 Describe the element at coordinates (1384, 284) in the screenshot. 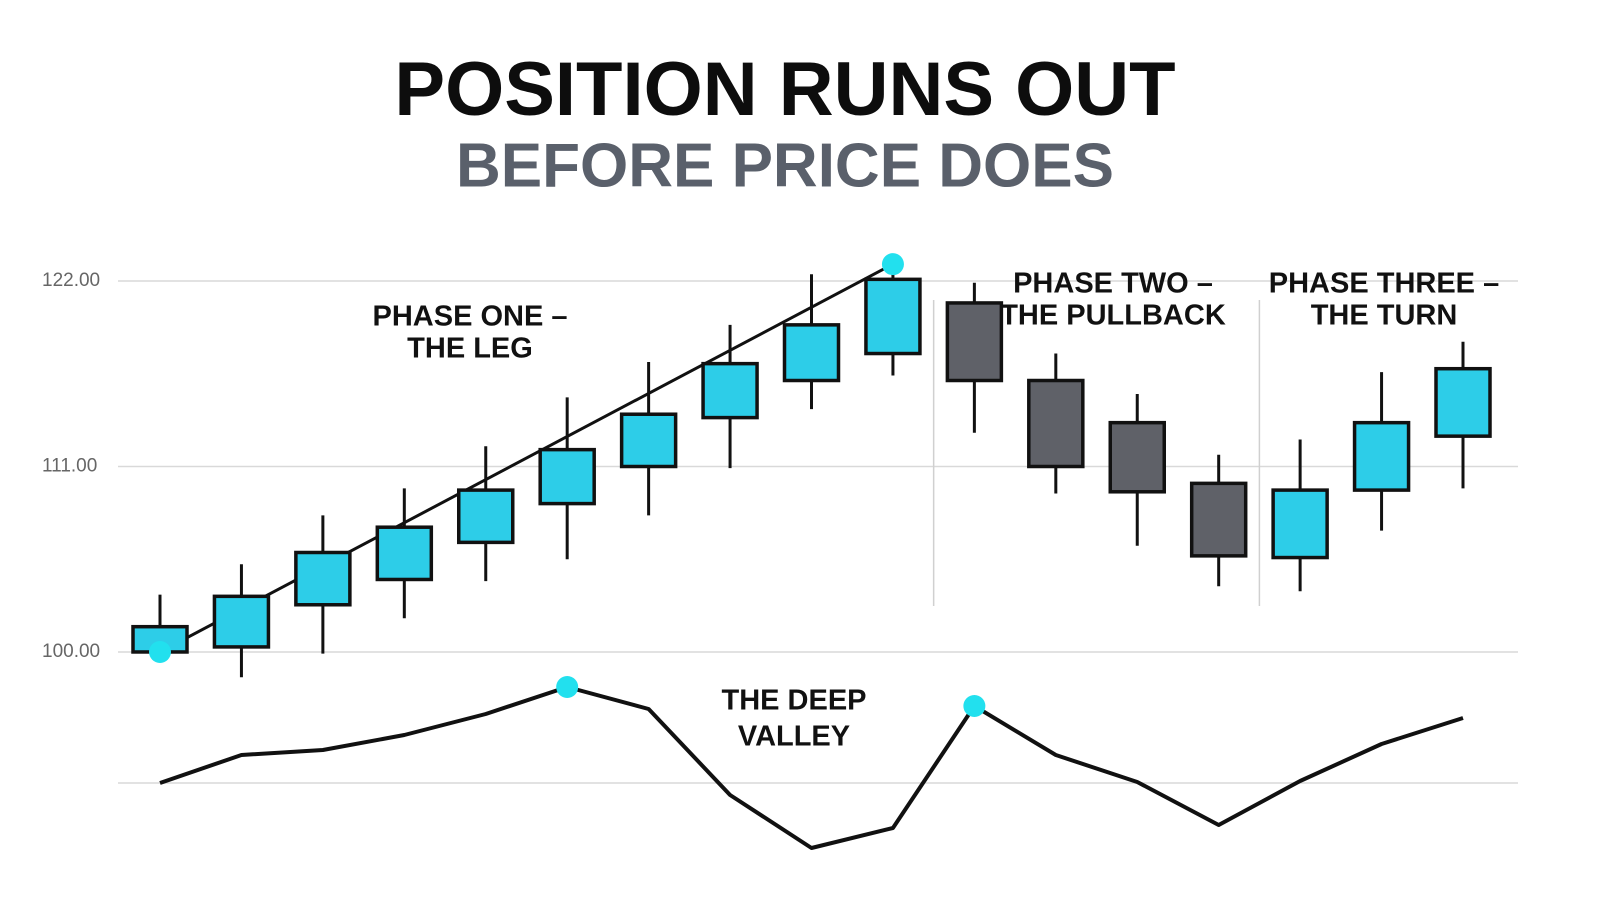

I see `phase-label: PHASE THREE –` at that location.